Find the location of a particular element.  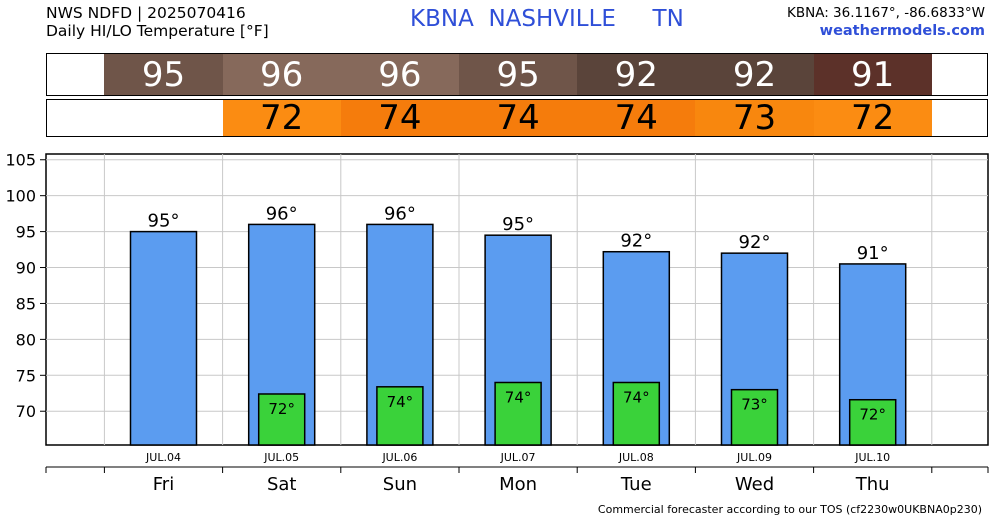

y-tick-label: 75 is located at coordinates (26, 375).